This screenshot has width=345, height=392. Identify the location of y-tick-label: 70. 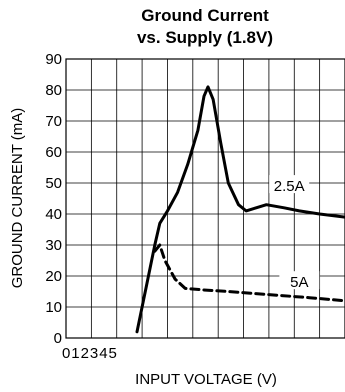
(53, 121).